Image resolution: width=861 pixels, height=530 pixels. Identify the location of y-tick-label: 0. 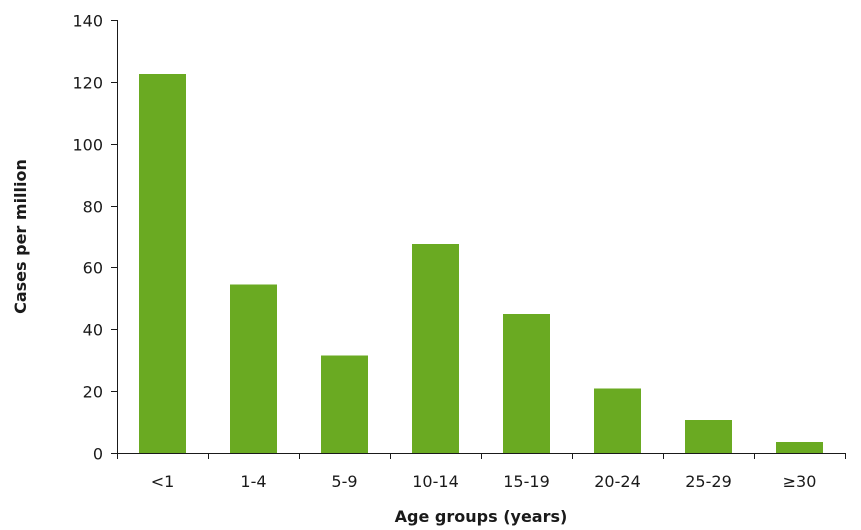
(98, 454).